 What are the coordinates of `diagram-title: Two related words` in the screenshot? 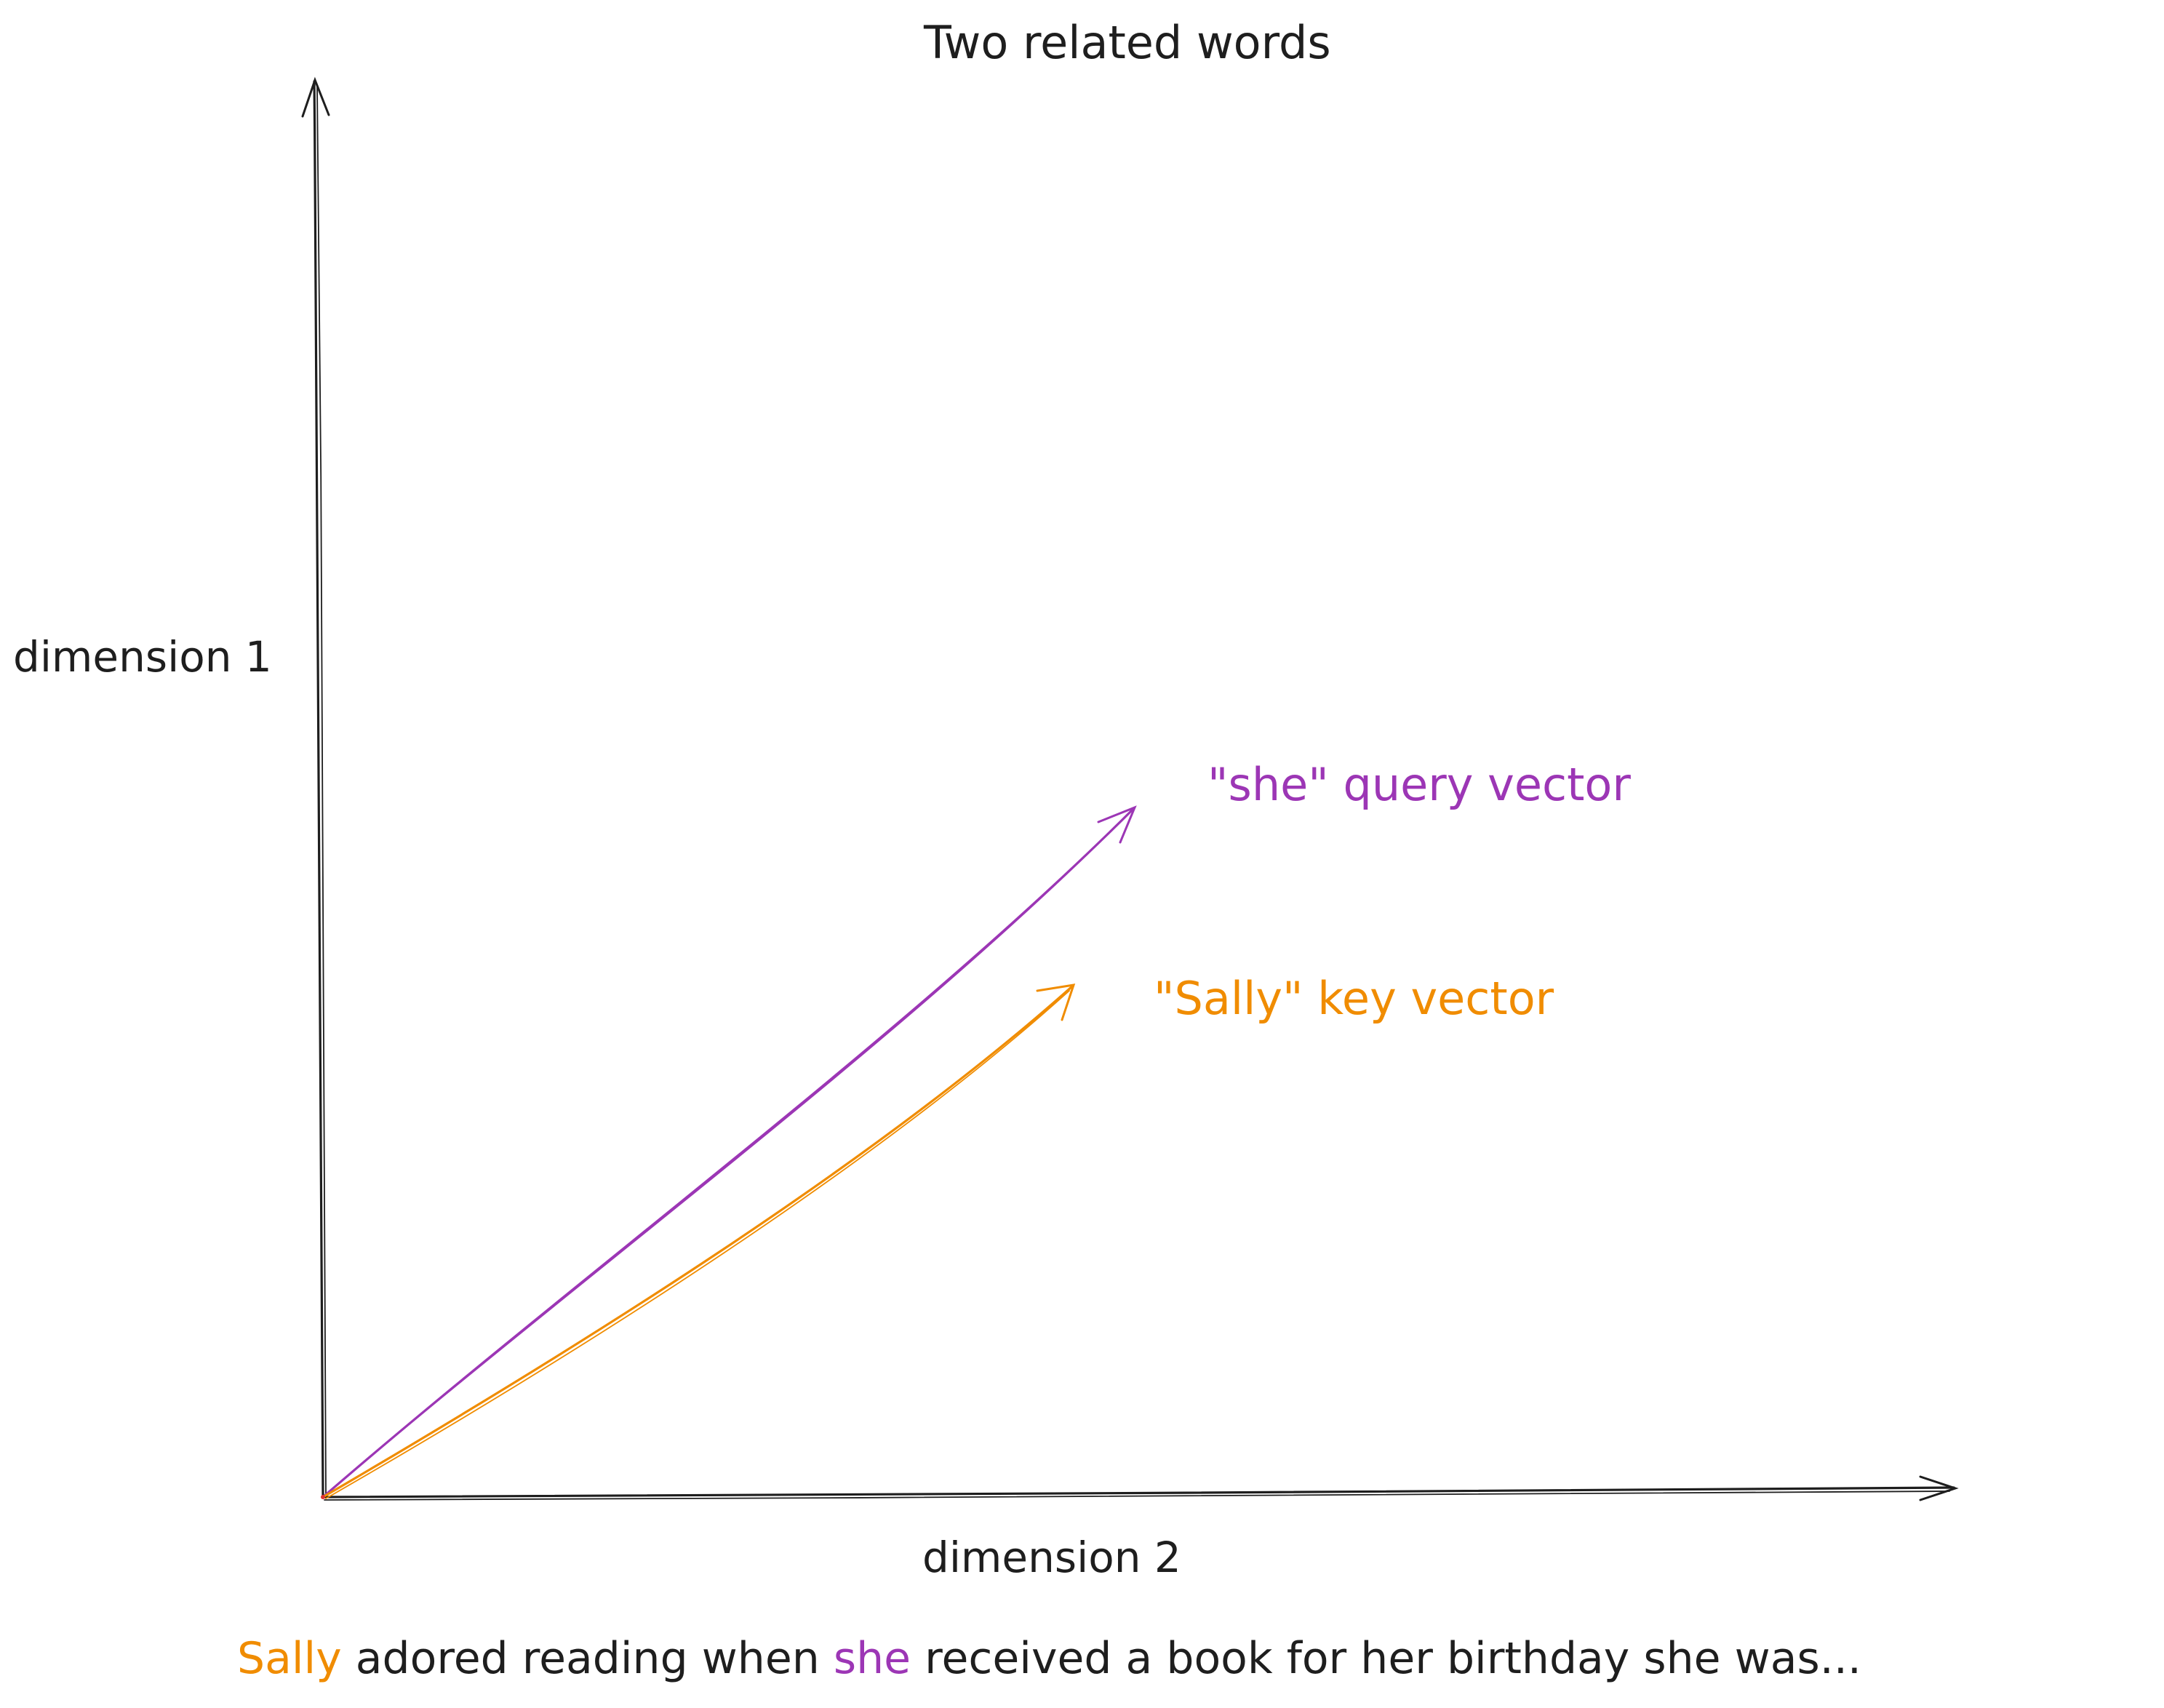 It's located at (1127, 42).